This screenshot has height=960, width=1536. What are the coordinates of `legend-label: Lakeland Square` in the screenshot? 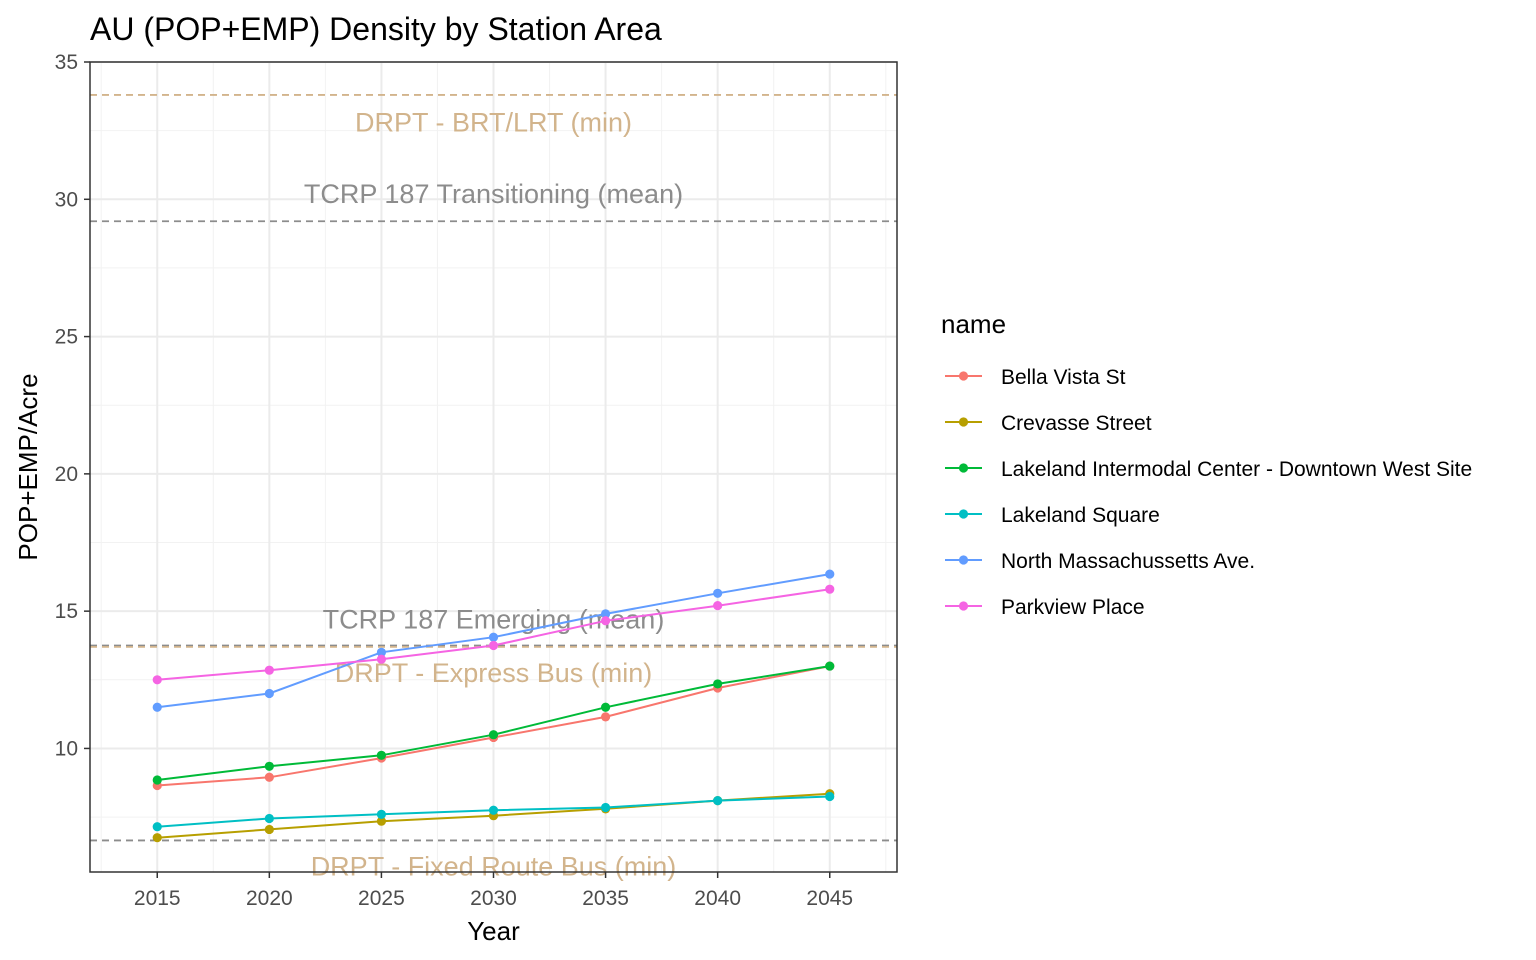 It's located at (1080, 515).